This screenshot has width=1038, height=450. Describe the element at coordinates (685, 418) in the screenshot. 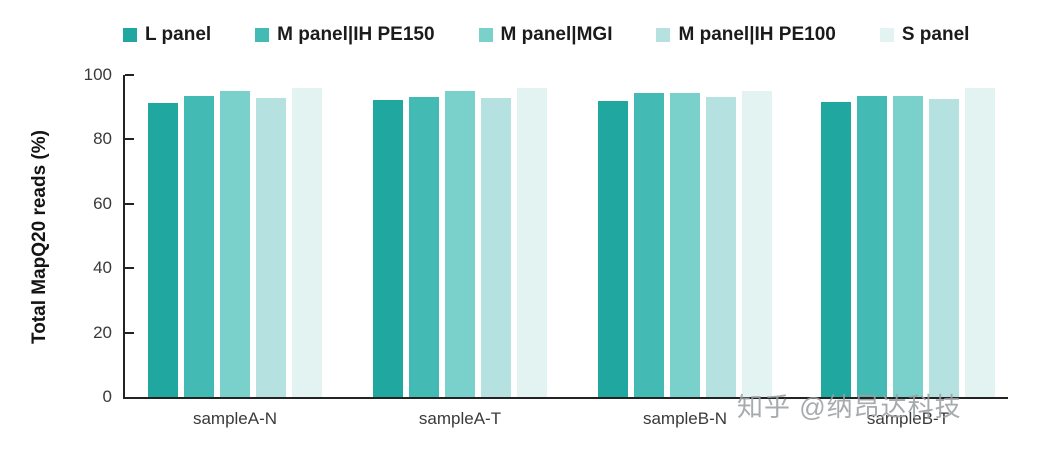

I see `x-tick-label: sampleB-N` at that location.